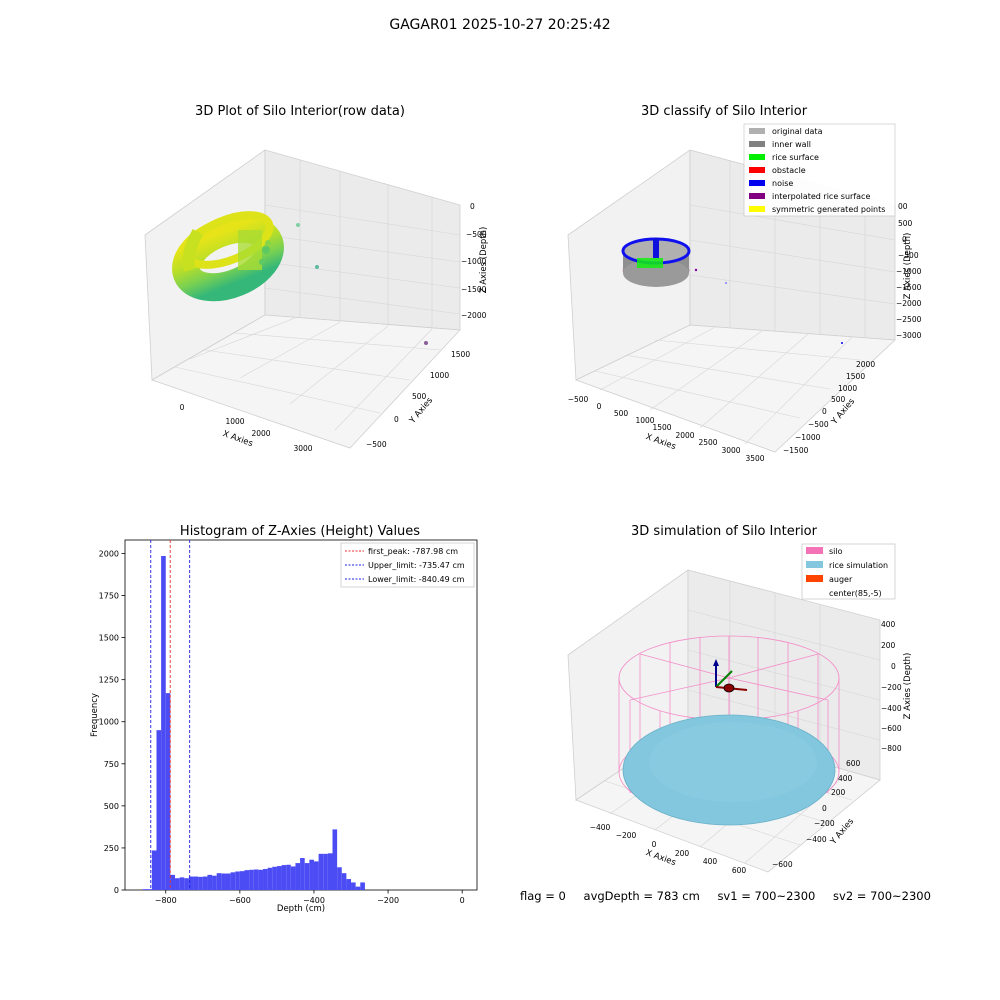 The width and height of the screenshot is (1000, 1000). What do you see at coordinates (855, 376) in the screenshot?
I see `p2-ytick-6: 1500` at bounding box center [855, 376].